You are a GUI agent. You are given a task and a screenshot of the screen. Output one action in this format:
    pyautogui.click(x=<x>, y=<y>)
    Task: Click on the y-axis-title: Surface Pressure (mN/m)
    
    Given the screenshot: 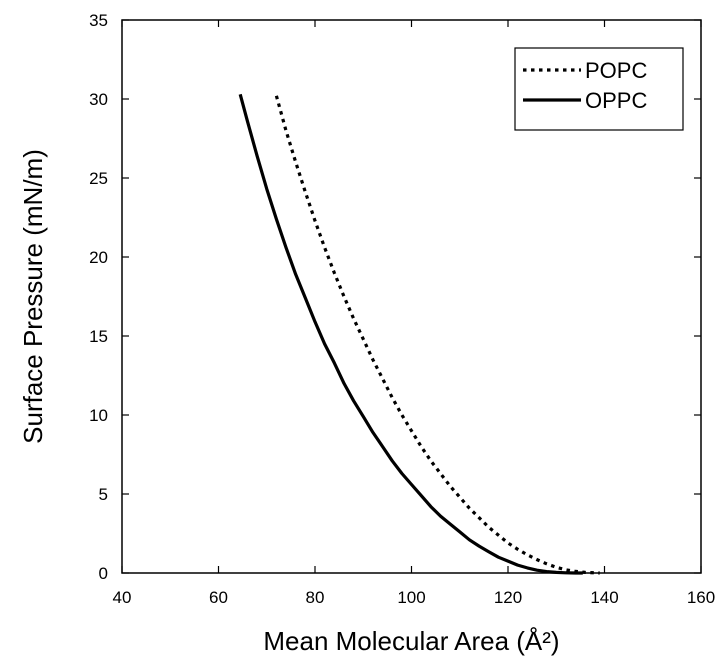 What is the action you would take?
    pyautogui.click(x=33, y=296)
    